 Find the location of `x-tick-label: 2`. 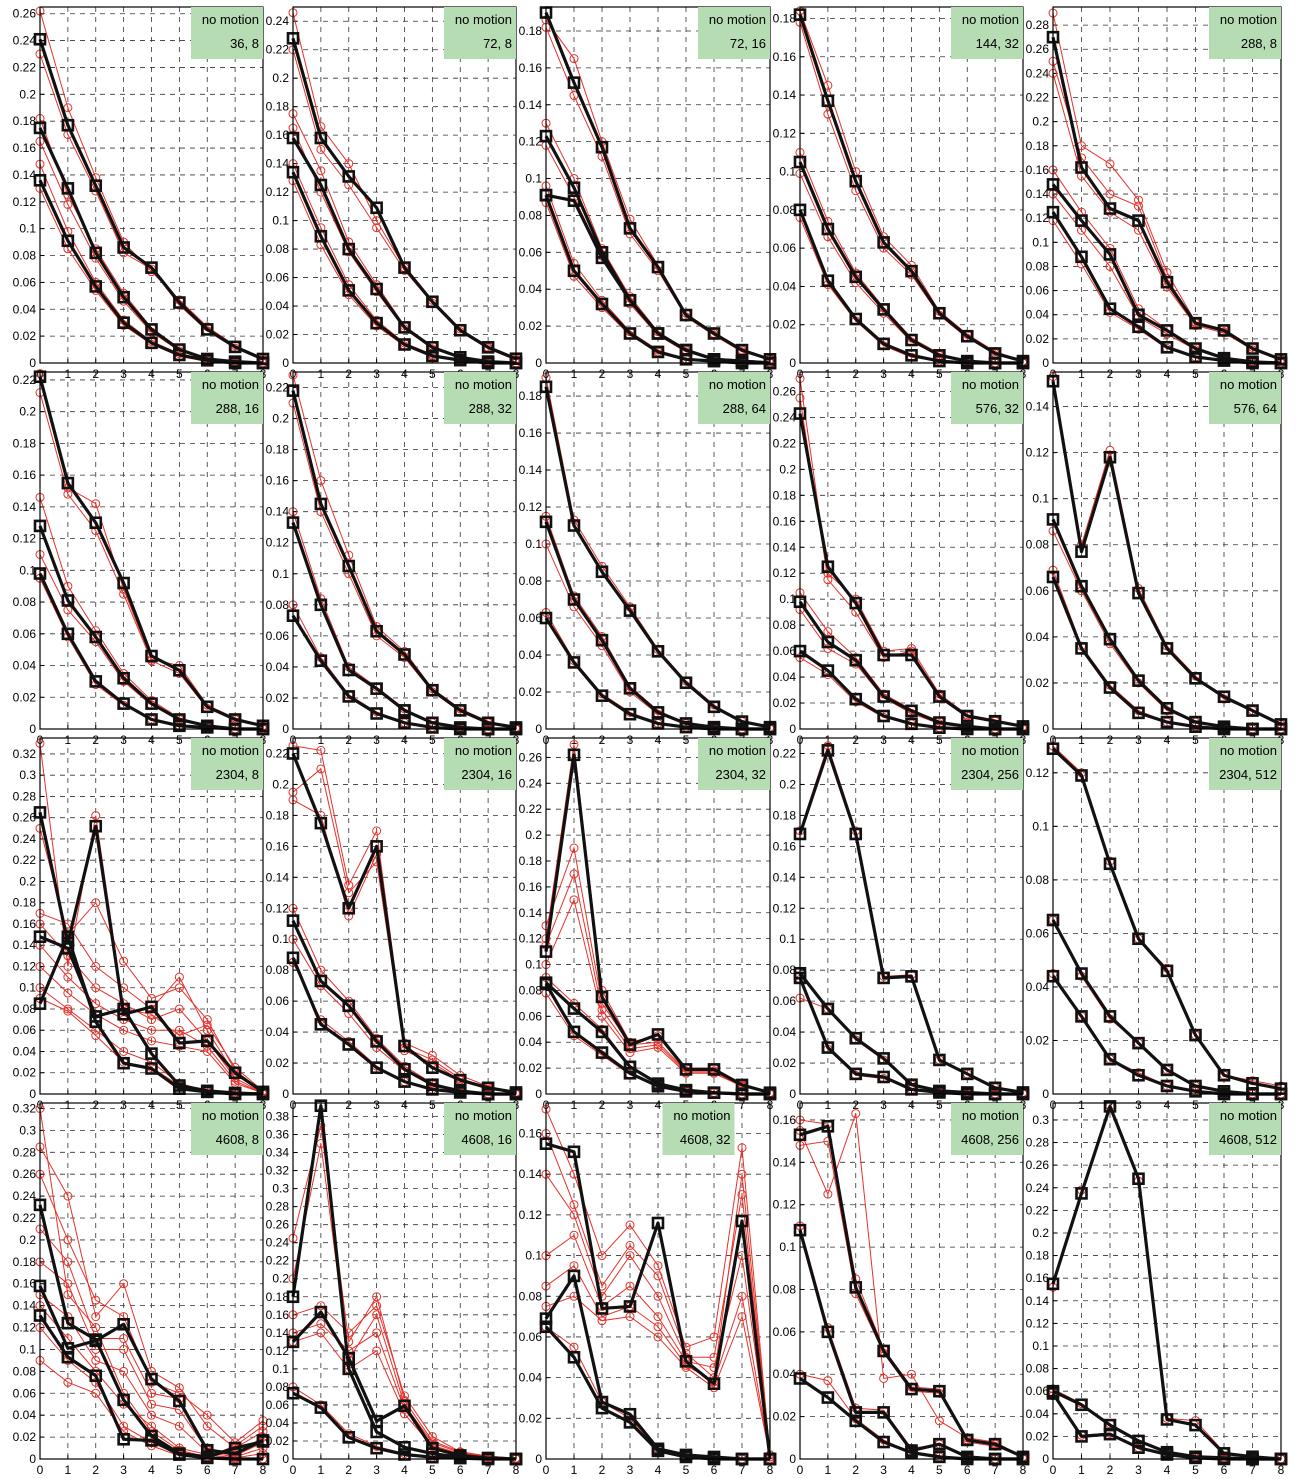

x-tick-label: 2 is located at coordinates (348, 1470).